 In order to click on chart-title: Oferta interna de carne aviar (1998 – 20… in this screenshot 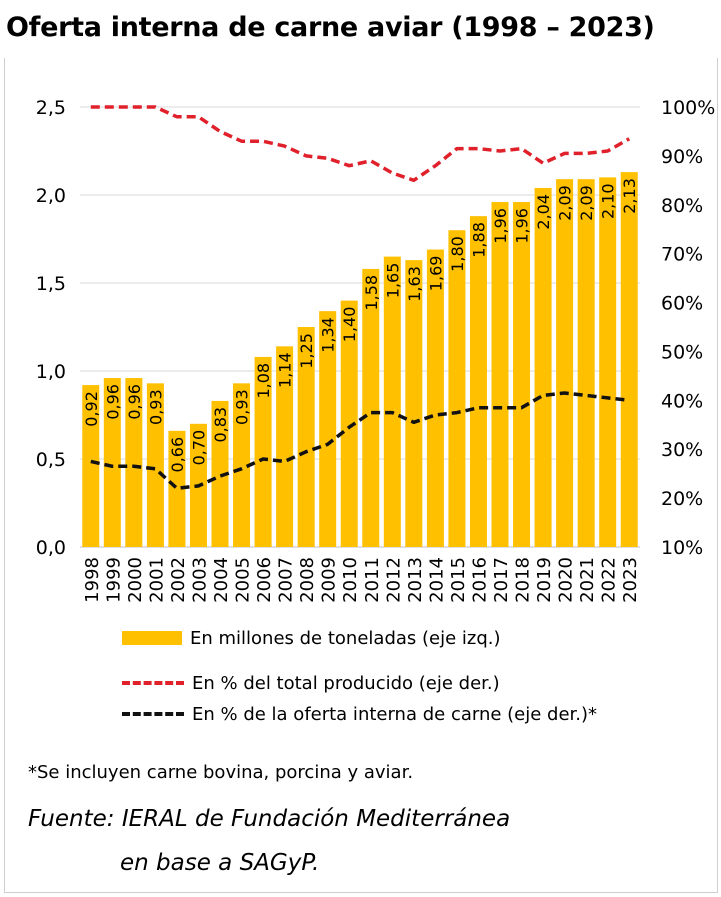, I will do `click(330, 27)`.